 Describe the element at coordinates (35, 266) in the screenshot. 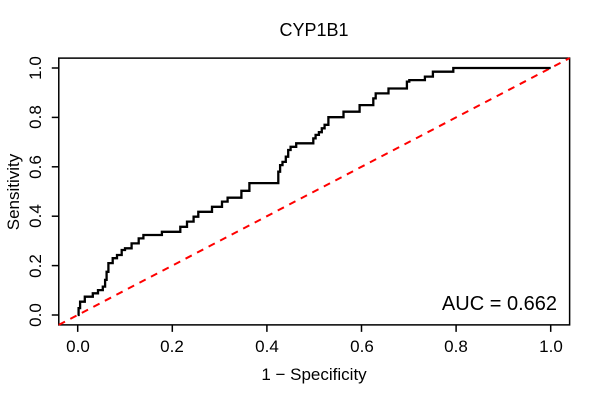

I see `y-tick-label-1: 0.2` at that location.